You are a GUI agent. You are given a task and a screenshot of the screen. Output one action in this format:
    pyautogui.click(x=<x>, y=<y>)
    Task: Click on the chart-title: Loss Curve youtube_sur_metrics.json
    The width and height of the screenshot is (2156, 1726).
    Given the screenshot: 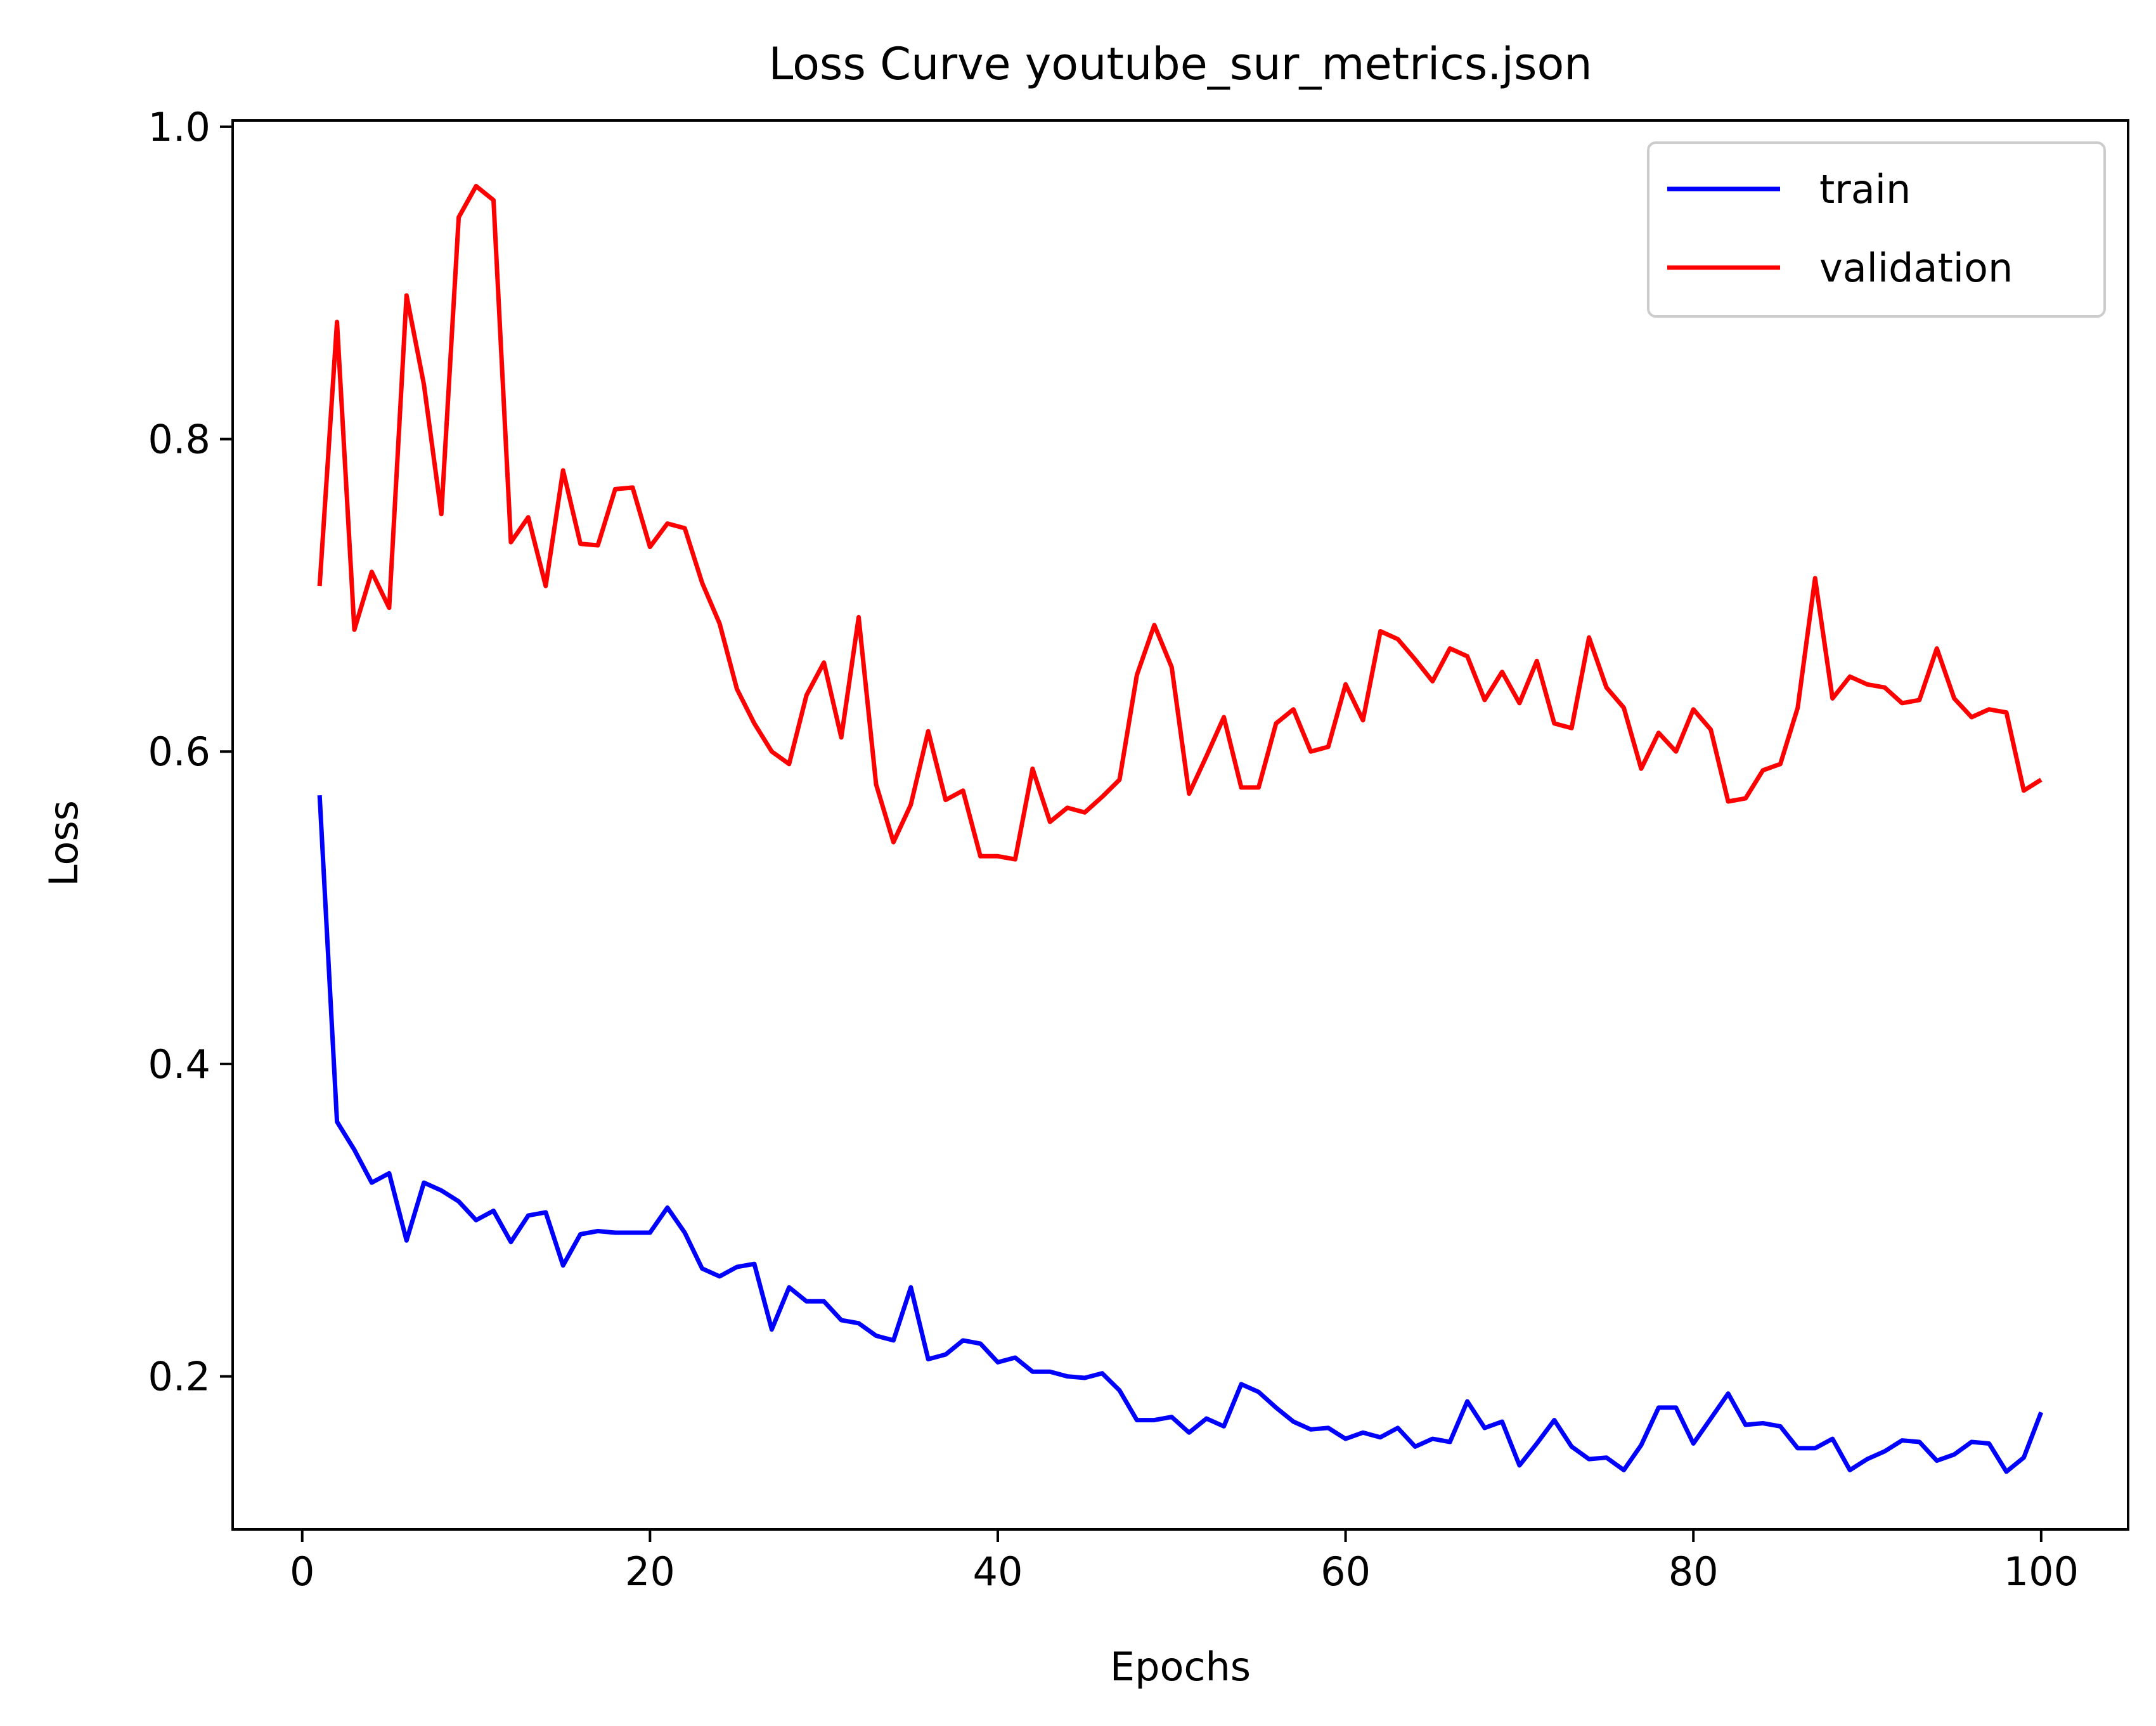 What is the action you would take?
    pyautogui.click(x=1180, y=64)
    